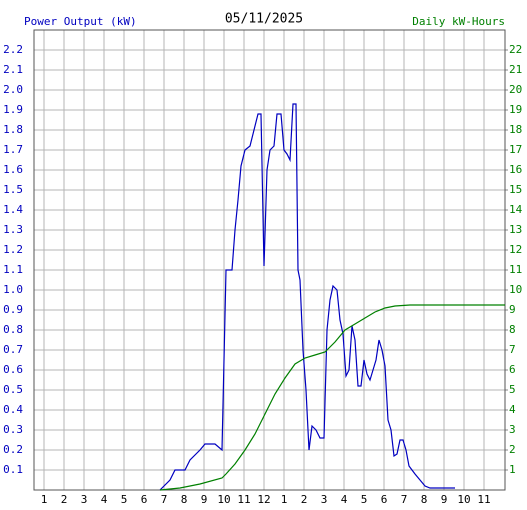  Describe the element at coordinates (512, 349) in the screenshot. I see `y2-tick-label: 7` at that location.